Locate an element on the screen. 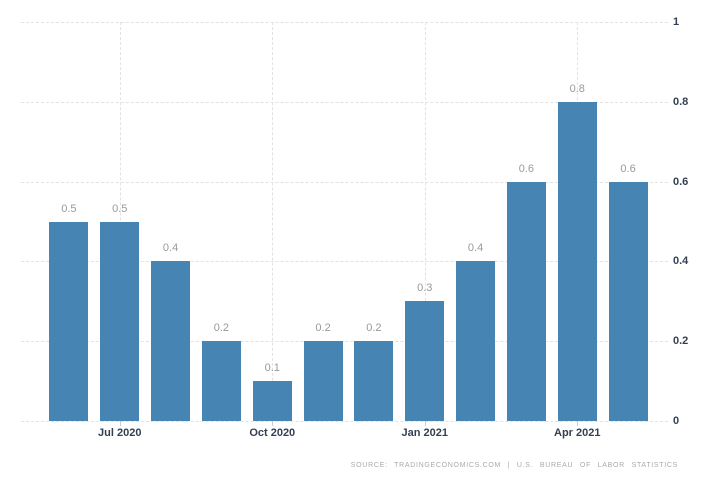 This screenshot has height=485, width=728. bar-may-2021 is located at coordinates (628, 301).